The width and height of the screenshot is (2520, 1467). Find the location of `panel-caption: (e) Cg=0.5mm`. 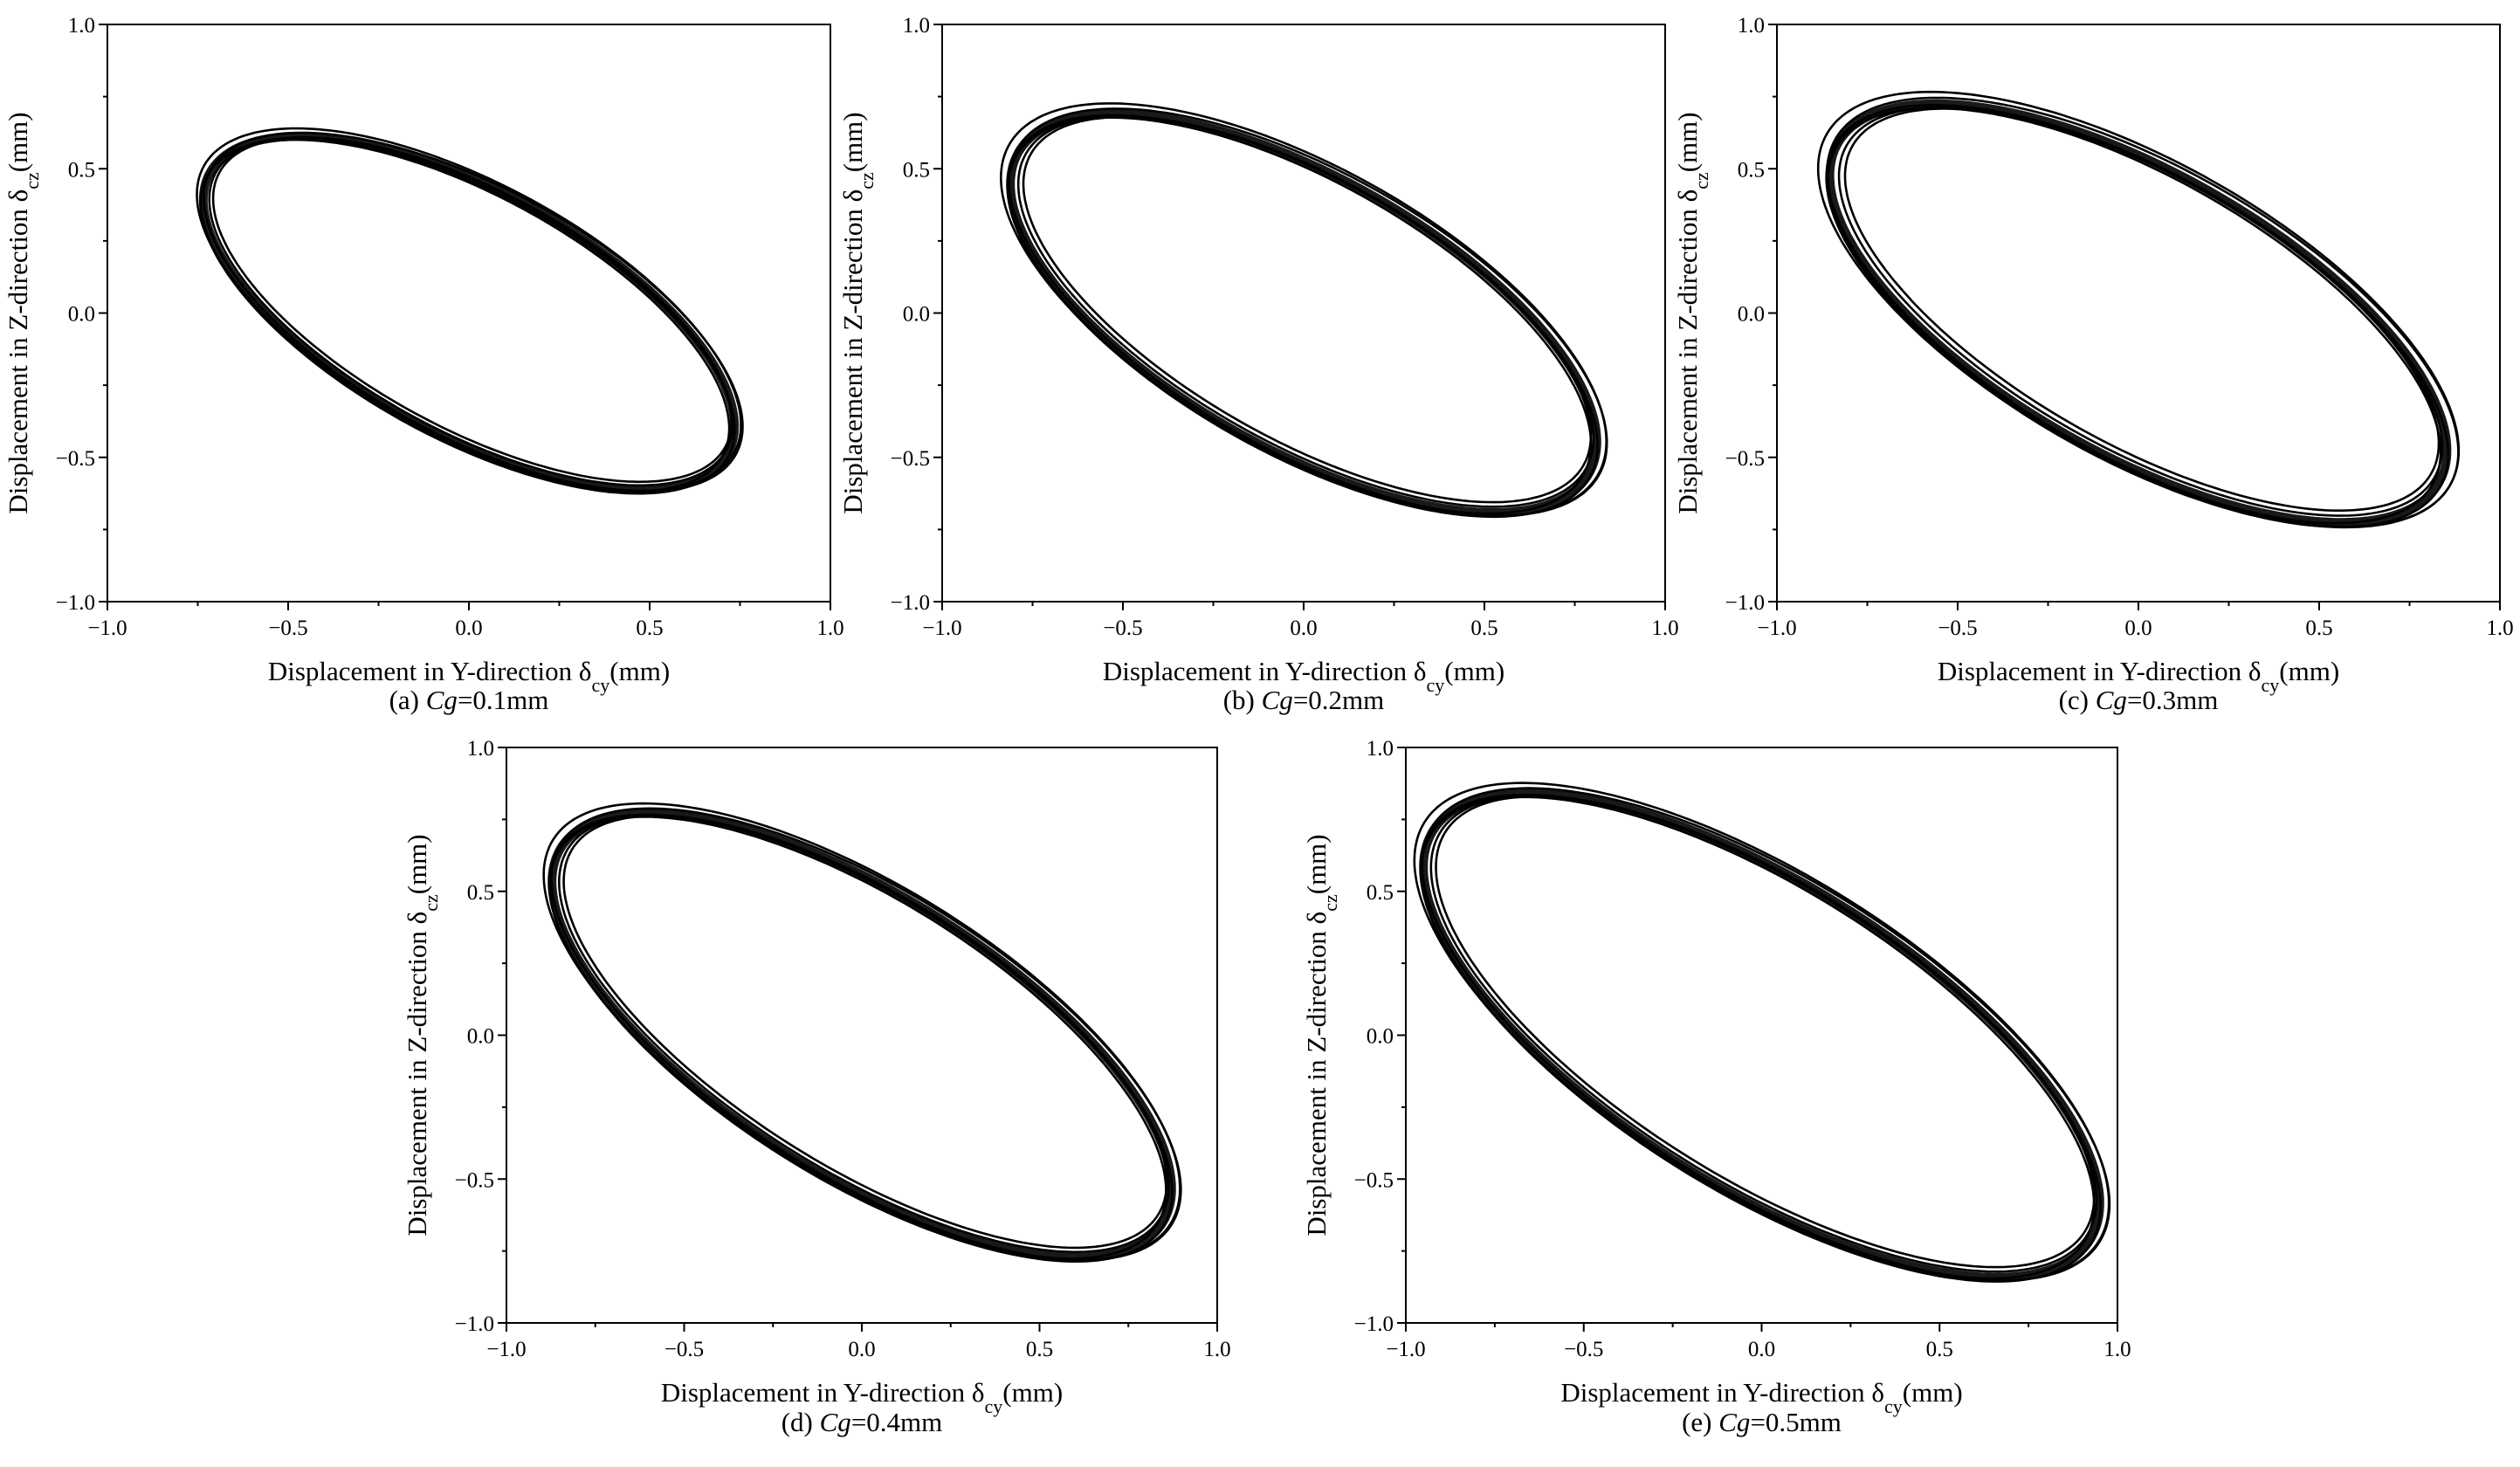

panel-caption: (e) Cg=0.5mm is located at coordinates (1762, 1422).